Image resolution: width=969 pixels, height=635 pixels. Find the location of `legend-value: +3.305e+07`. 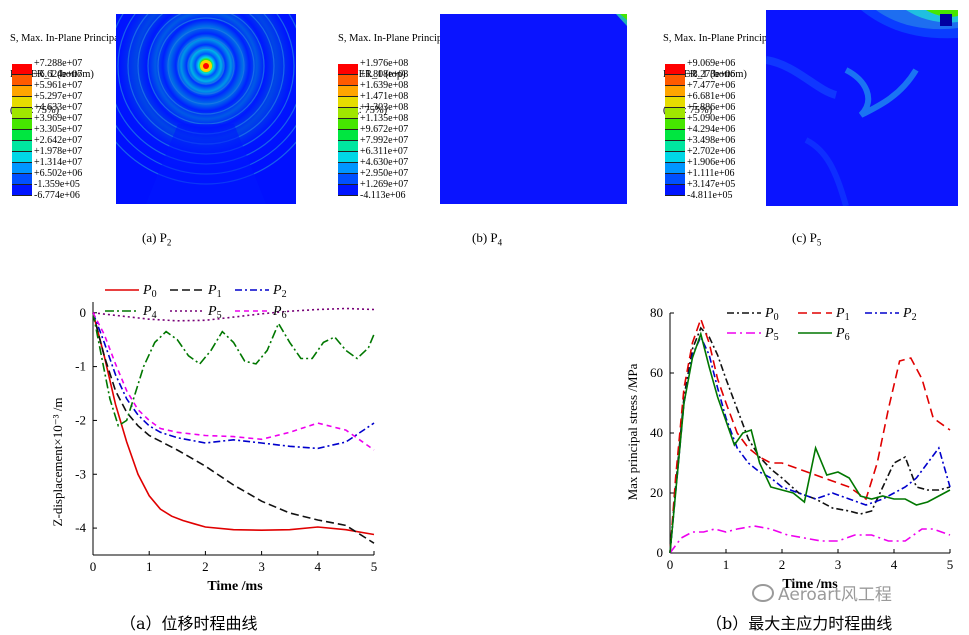

legend-value: +3.305e+07 is located at coordinates (58, 129).